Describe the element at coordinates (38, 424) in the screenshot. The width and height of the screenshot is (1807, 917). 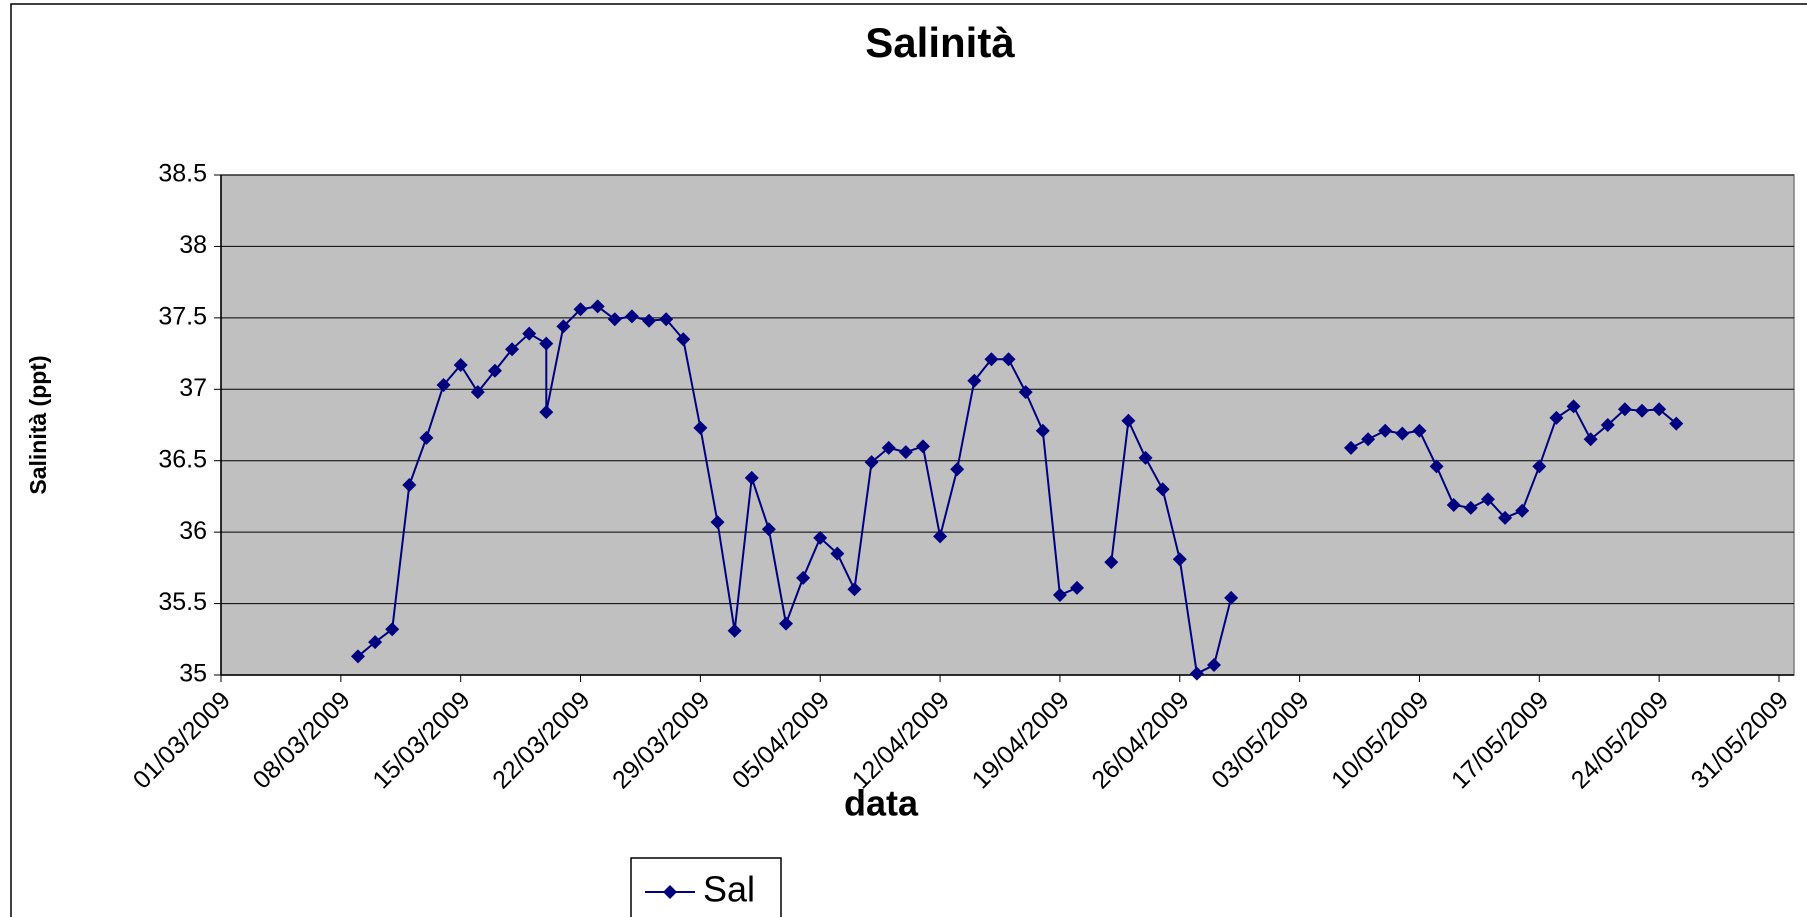
I see `y-axis-label: Salinità (ppt)` at that location.